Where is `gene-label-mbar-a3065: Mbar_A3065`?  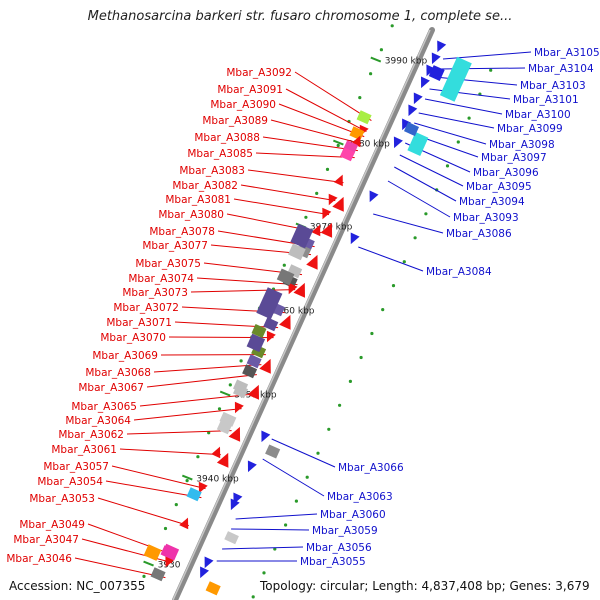
gene-label-mbar-a3065: Mbar_A3065 is located at coordinates (104, 407).